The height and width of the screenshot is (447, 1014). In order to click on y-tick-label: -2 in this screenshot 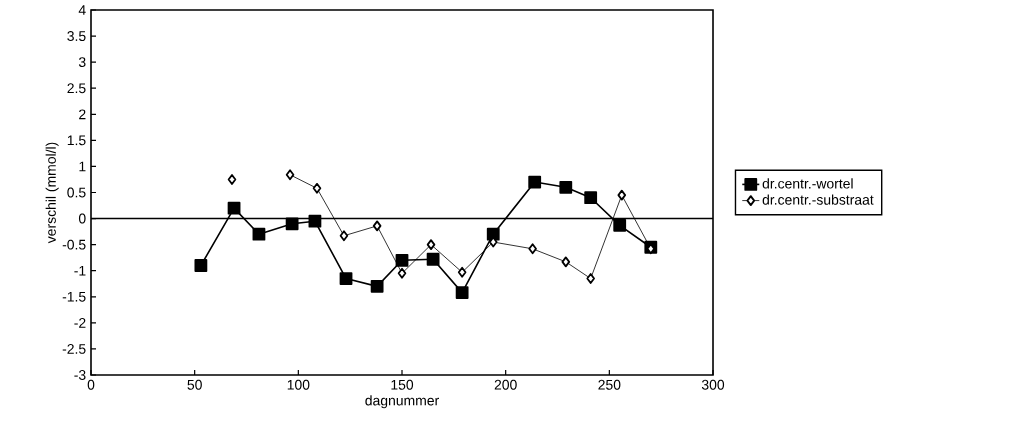, I will do `click(80, 322)`.